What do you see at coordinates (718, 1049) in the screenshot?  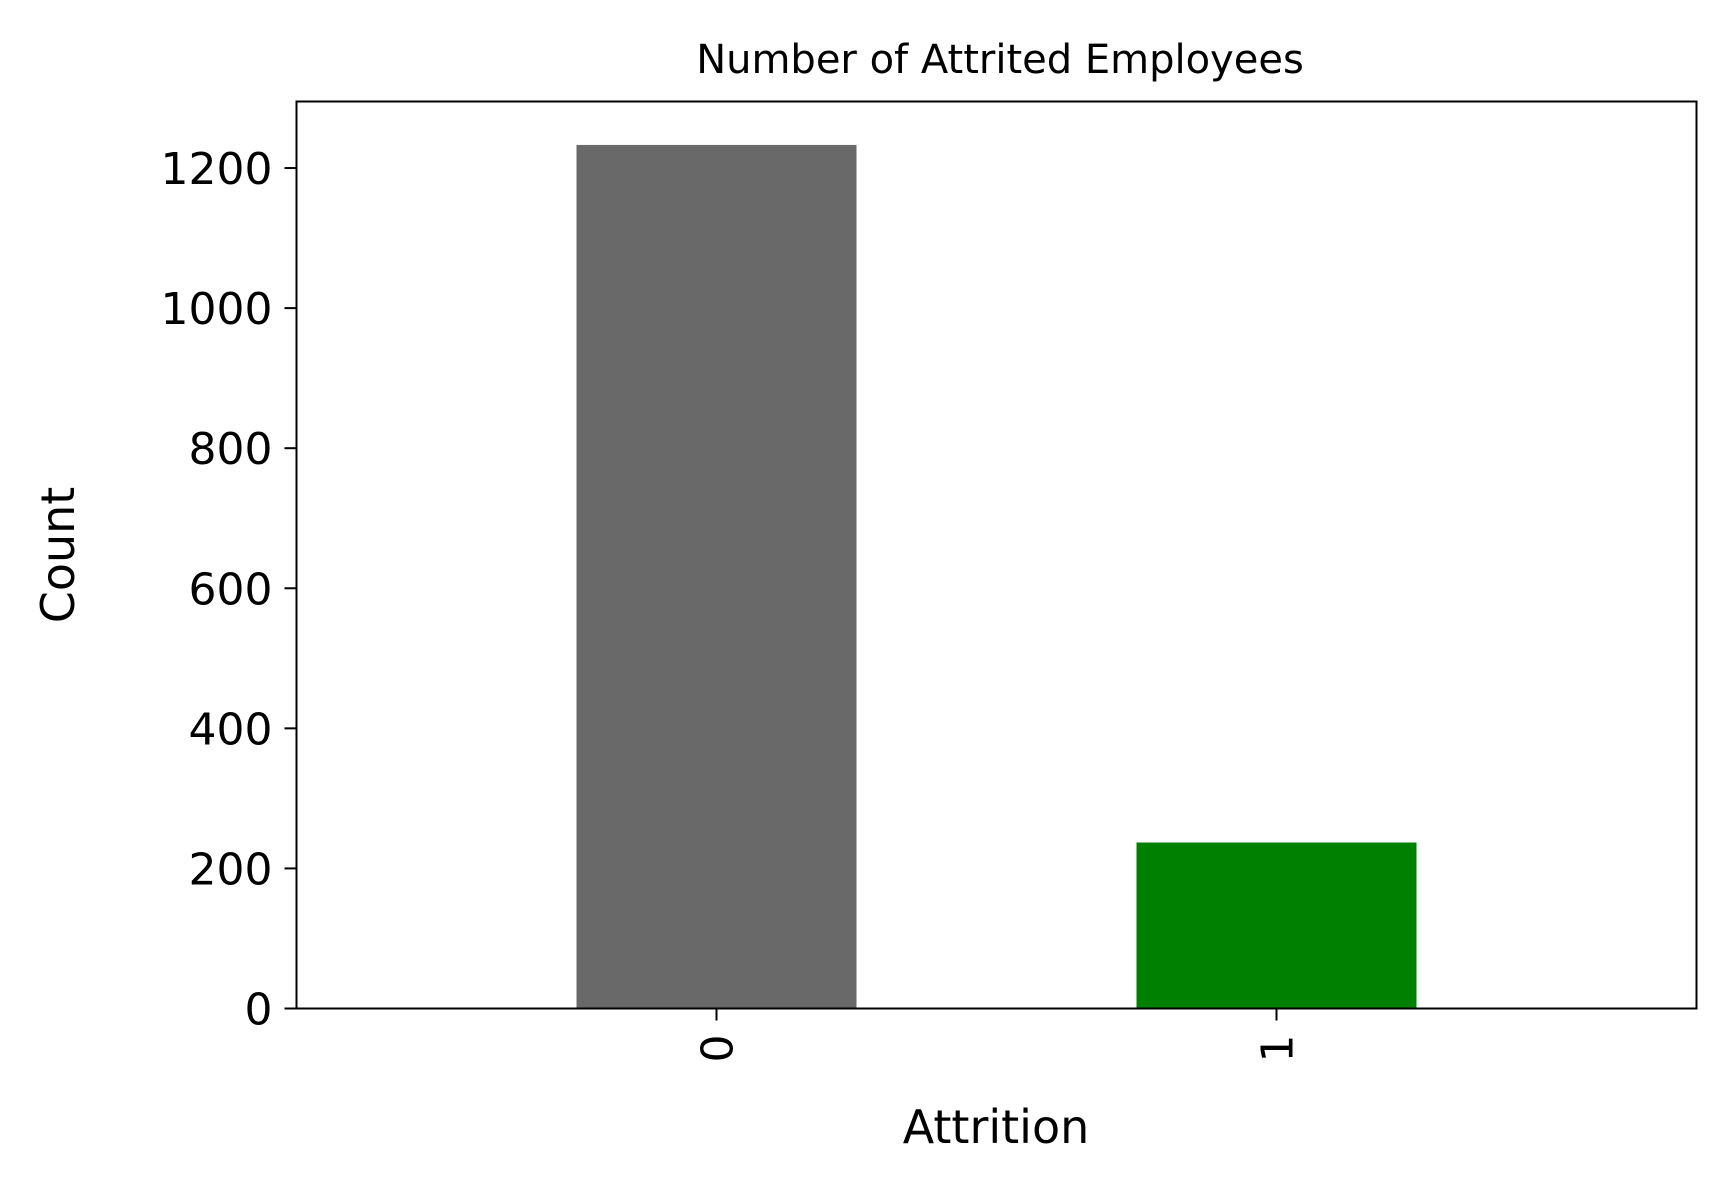 I see `x-tick-label: 0` at bounding box center [718, 1049].